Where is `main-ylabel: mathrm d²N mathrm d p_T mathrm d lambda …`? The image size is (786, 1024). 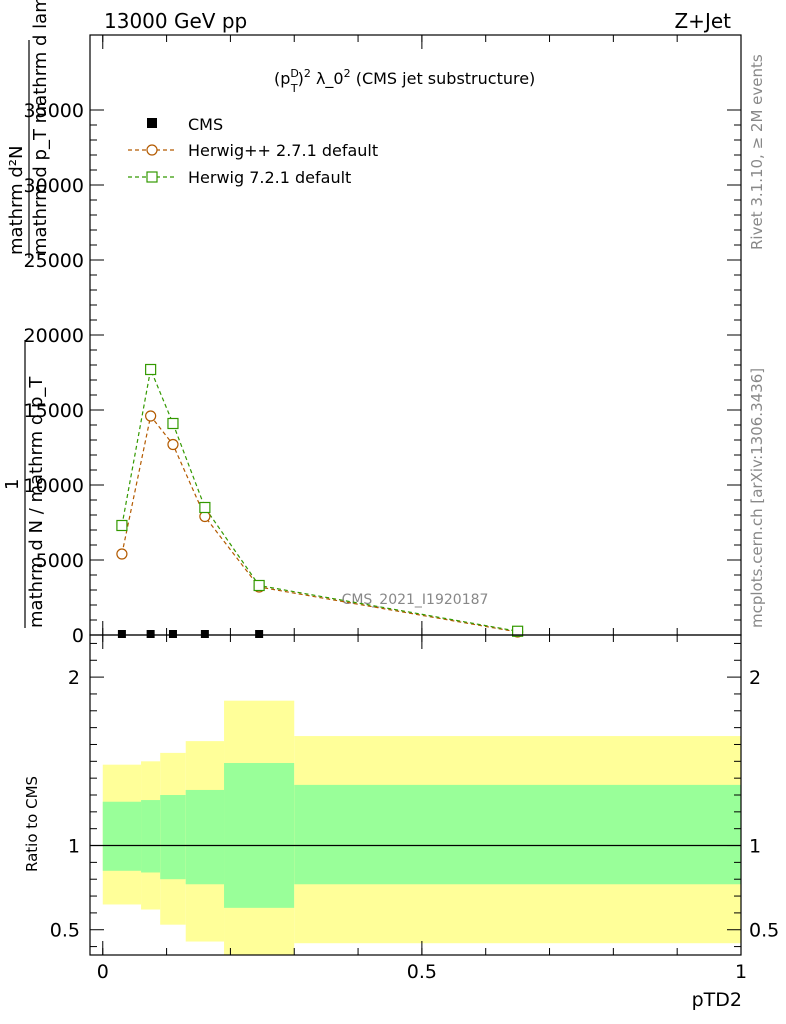
main-ylabel: mathrm d²N mathrm d p_T mathrm d lambda … is located at coordinates (26, 314).